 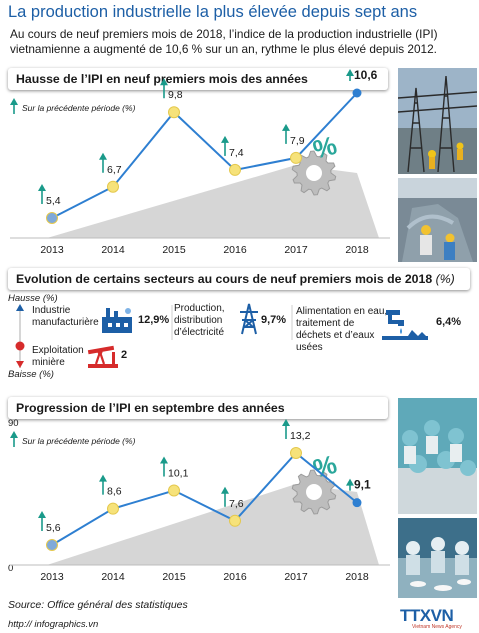 I want to click on data-label: 8,6, so click(x=114, y=492).